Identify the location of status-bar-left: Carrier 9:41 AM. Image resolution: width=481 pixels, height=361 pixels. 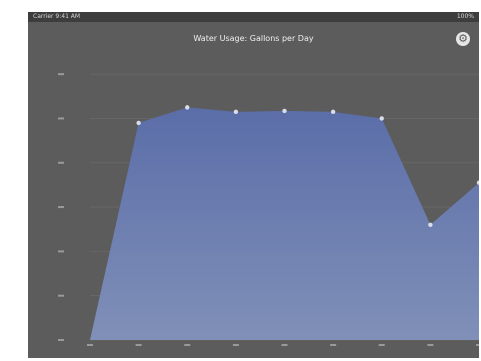
(57, 16).